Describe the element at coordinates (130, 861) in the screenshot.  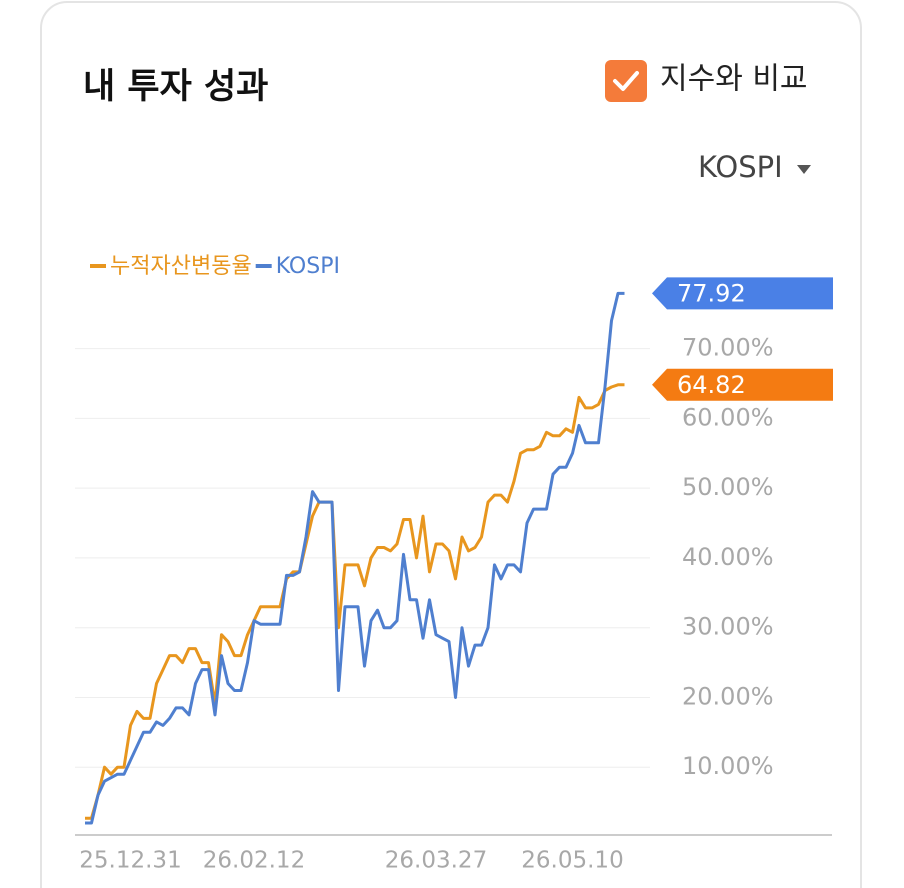
I see `x-tick-label: 25.12.31` at that location.